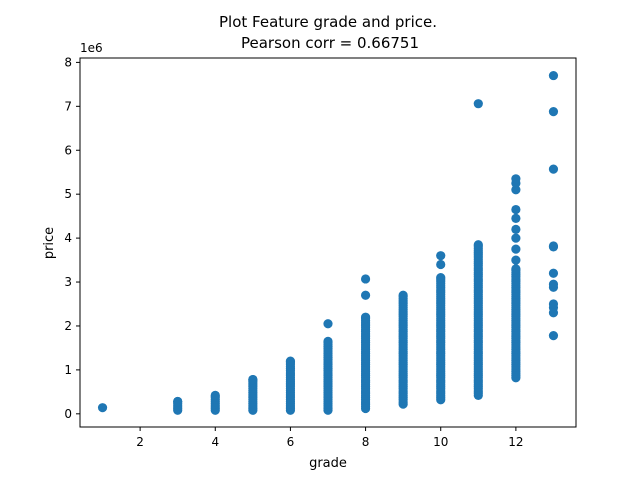 The image size is (640, 480). What do you see at coordinates (49, 243) in the screenshot?
I see `y-axis-label: price` at bounding box center [49, 243].